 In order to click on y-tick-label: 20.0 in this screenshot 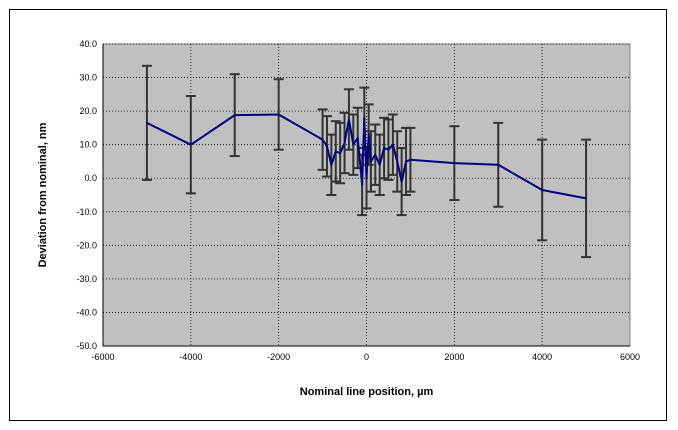, I will do `click(88, 111)`.